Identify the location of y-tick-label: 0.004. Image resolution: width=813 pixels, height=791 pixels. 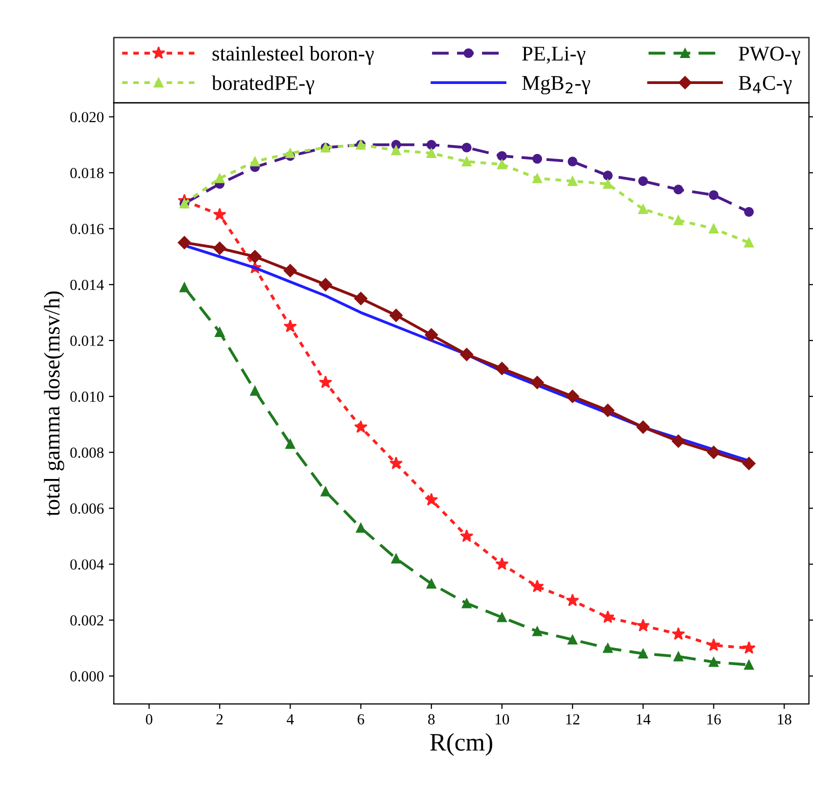
(87, 564).